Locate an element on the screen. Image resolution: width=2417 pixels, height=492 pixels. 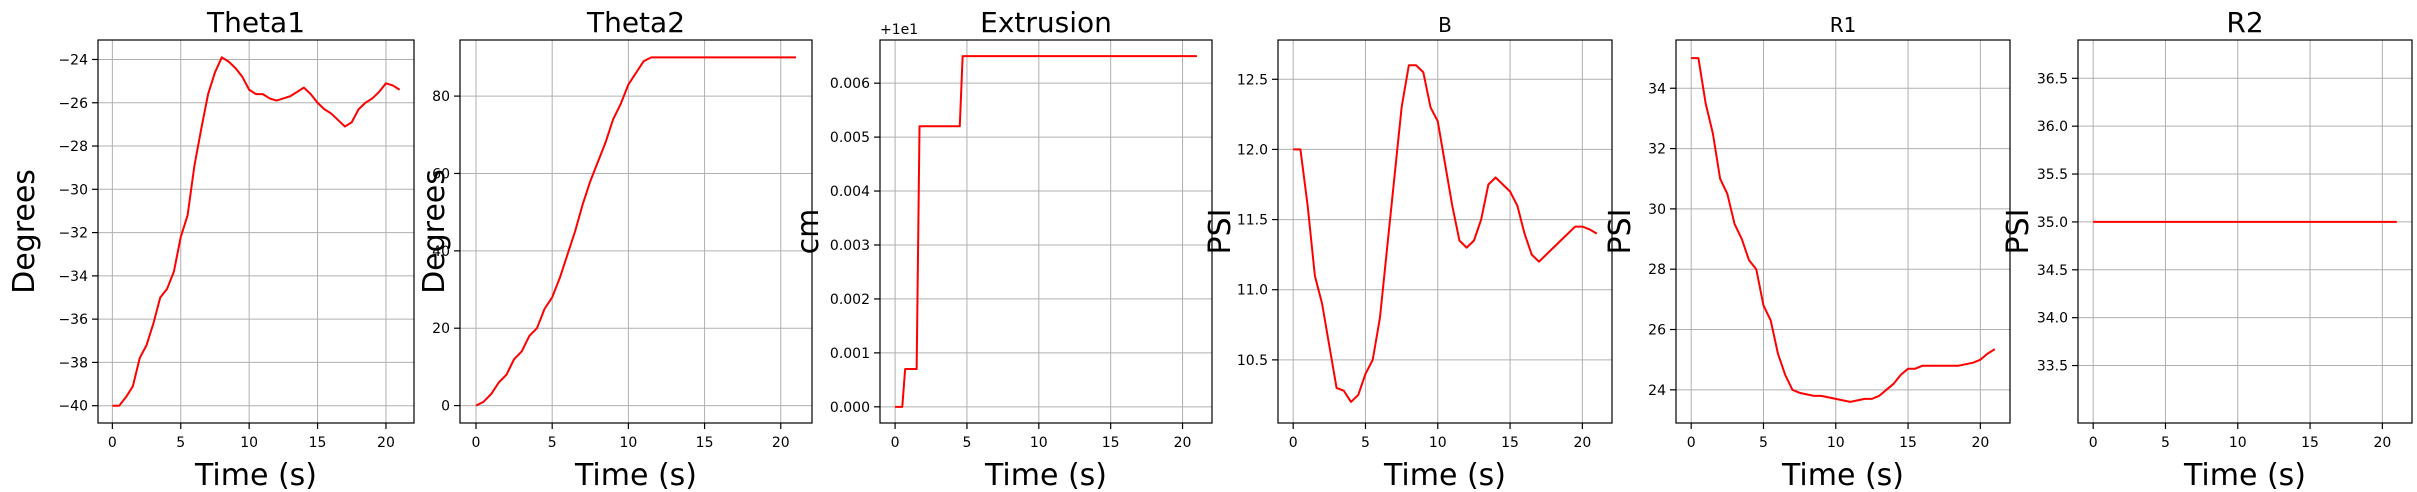
y-tick-label: 0.006 is located at coordinates (850, 84).